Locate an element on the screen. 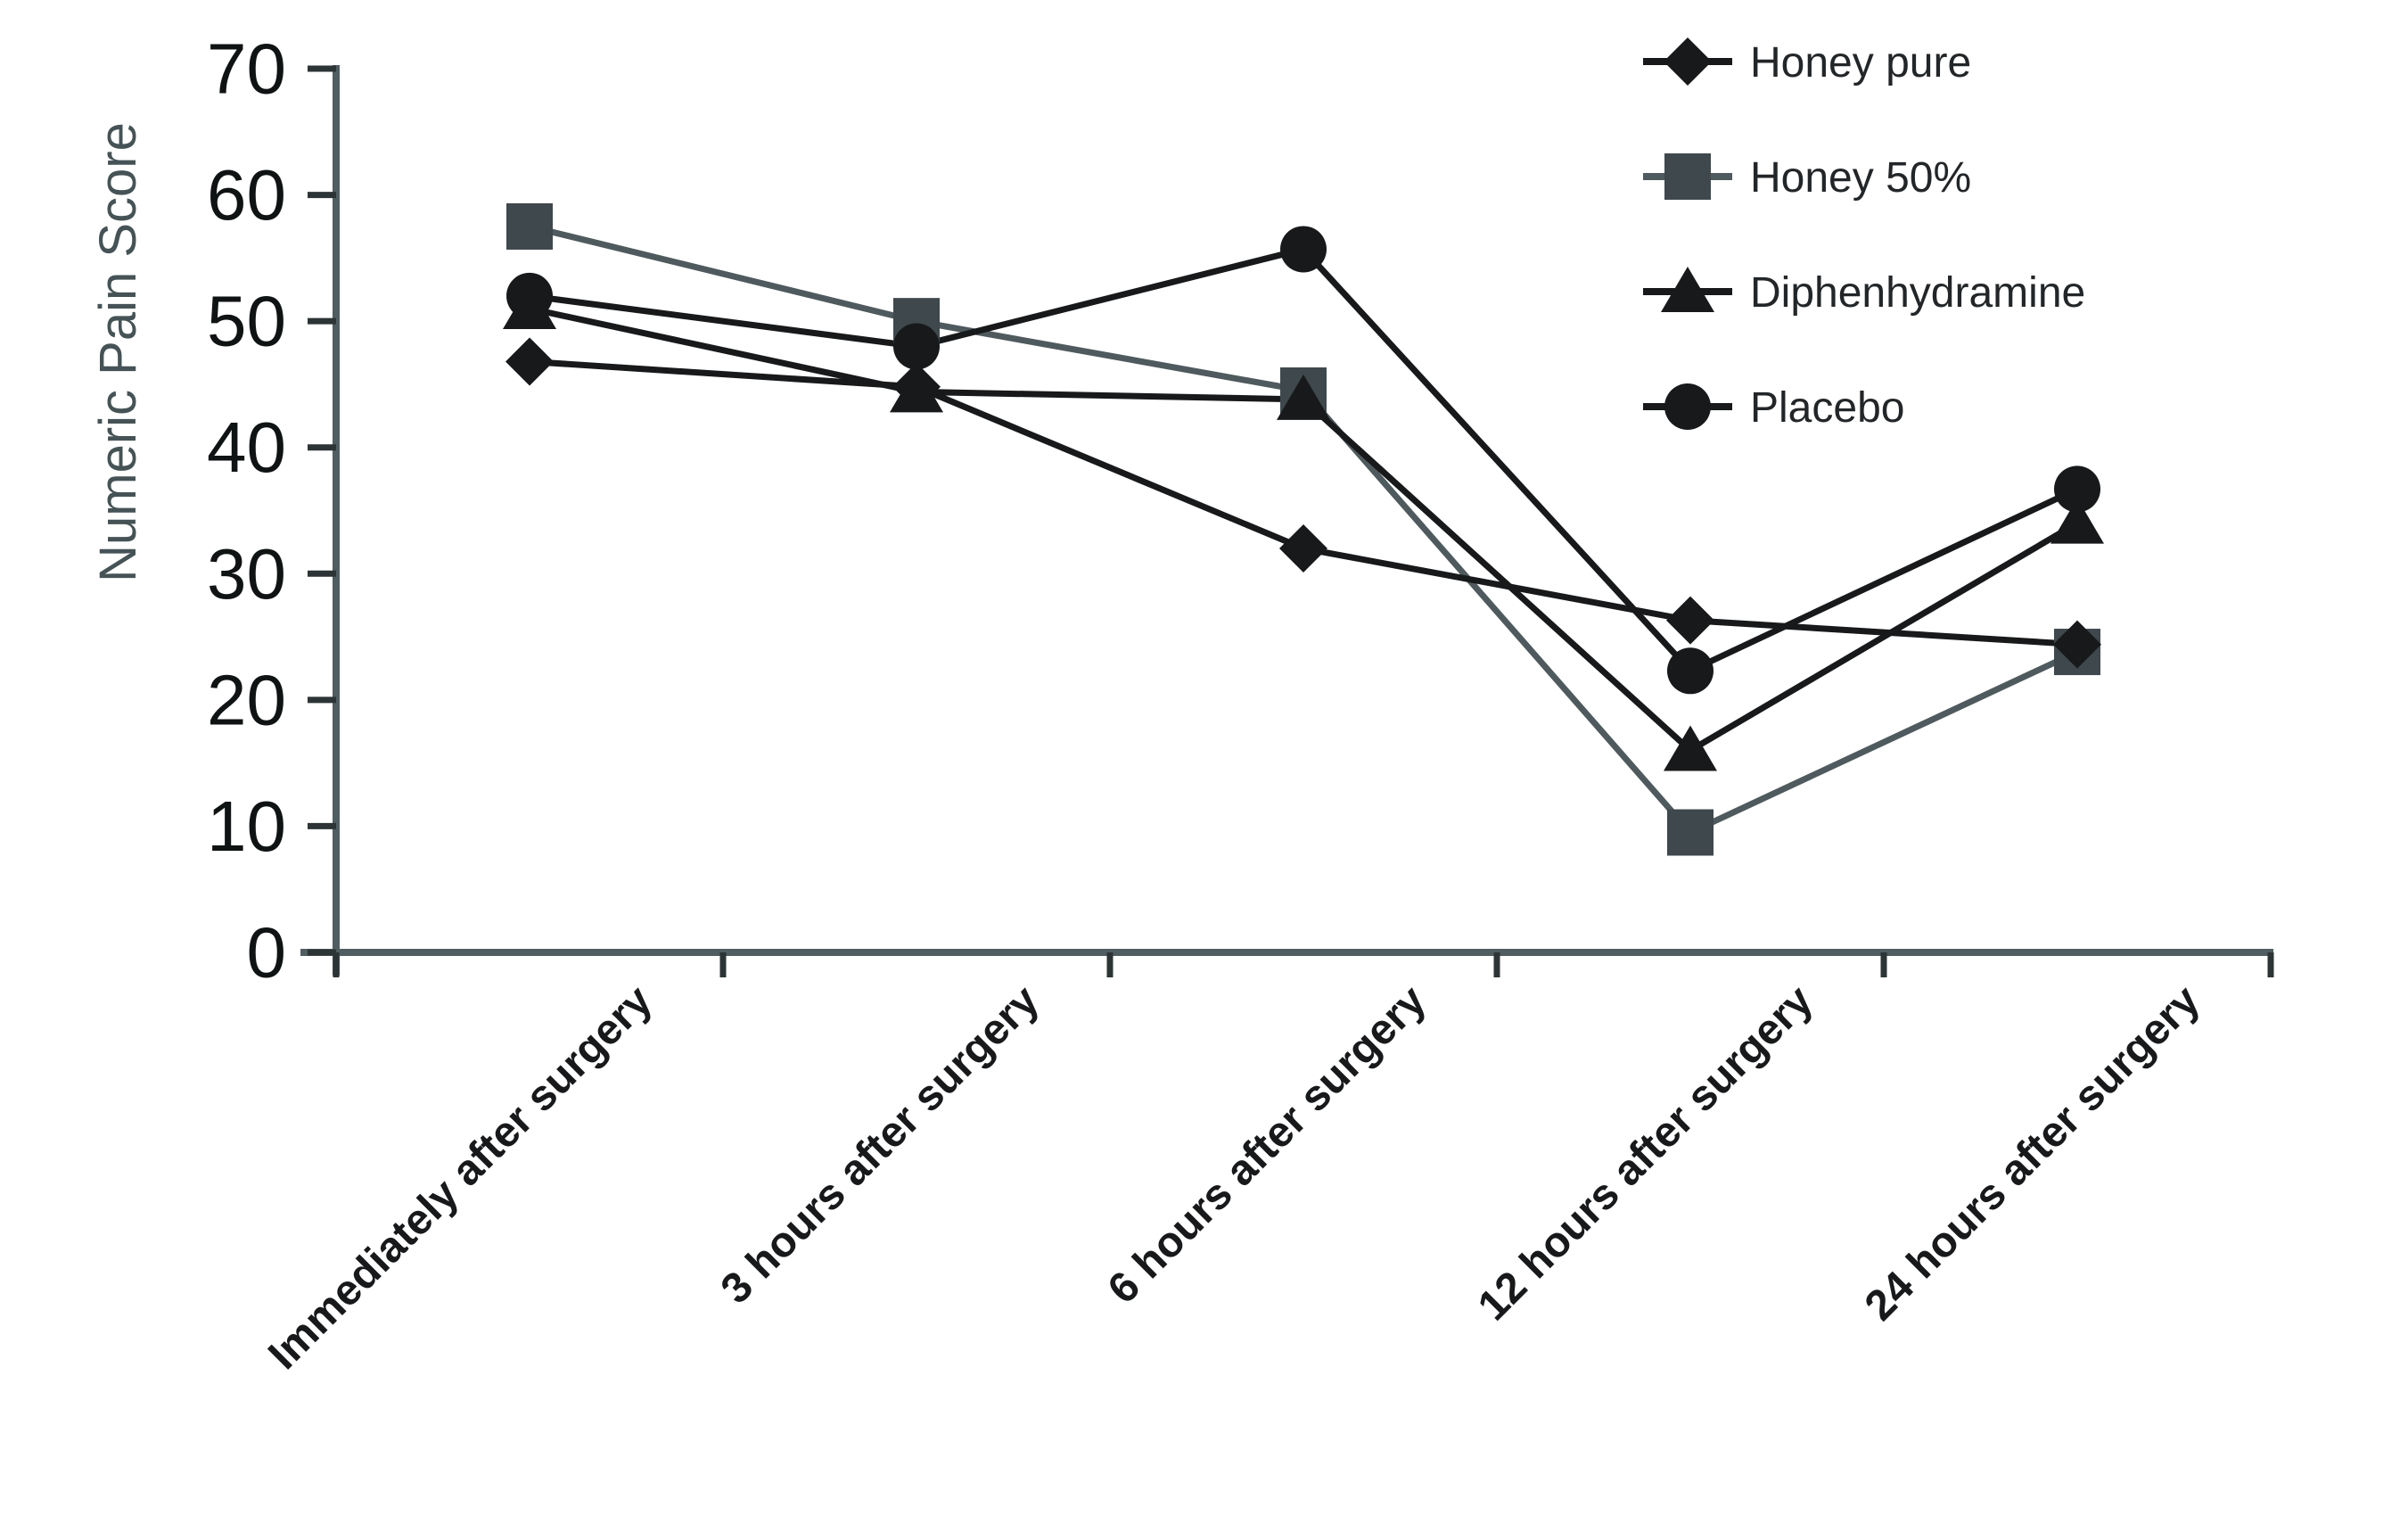 Image resolution: width=2408 pixels, height=1516 pixels. legend-label: Honey 50% is located at coordinates (1861, 178).